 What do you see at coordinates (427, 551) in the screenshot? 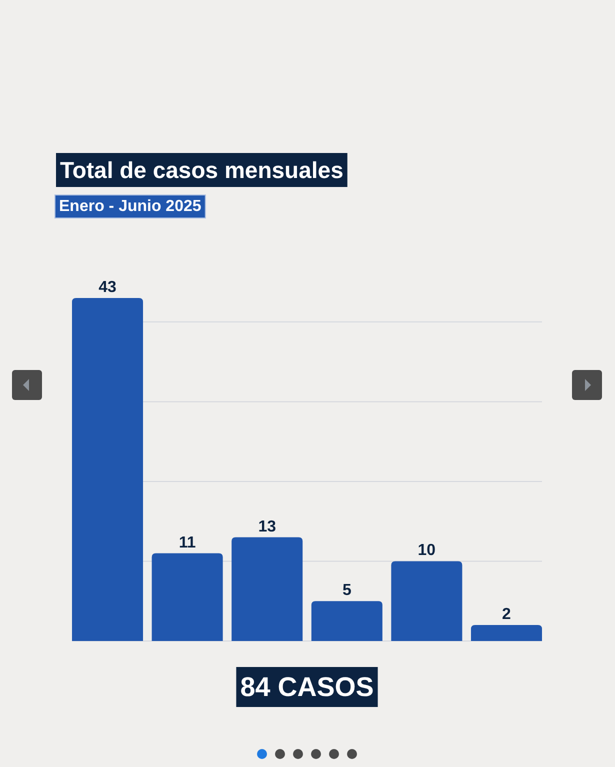
I see `data-label: 10` at bounding box center [427, 551].